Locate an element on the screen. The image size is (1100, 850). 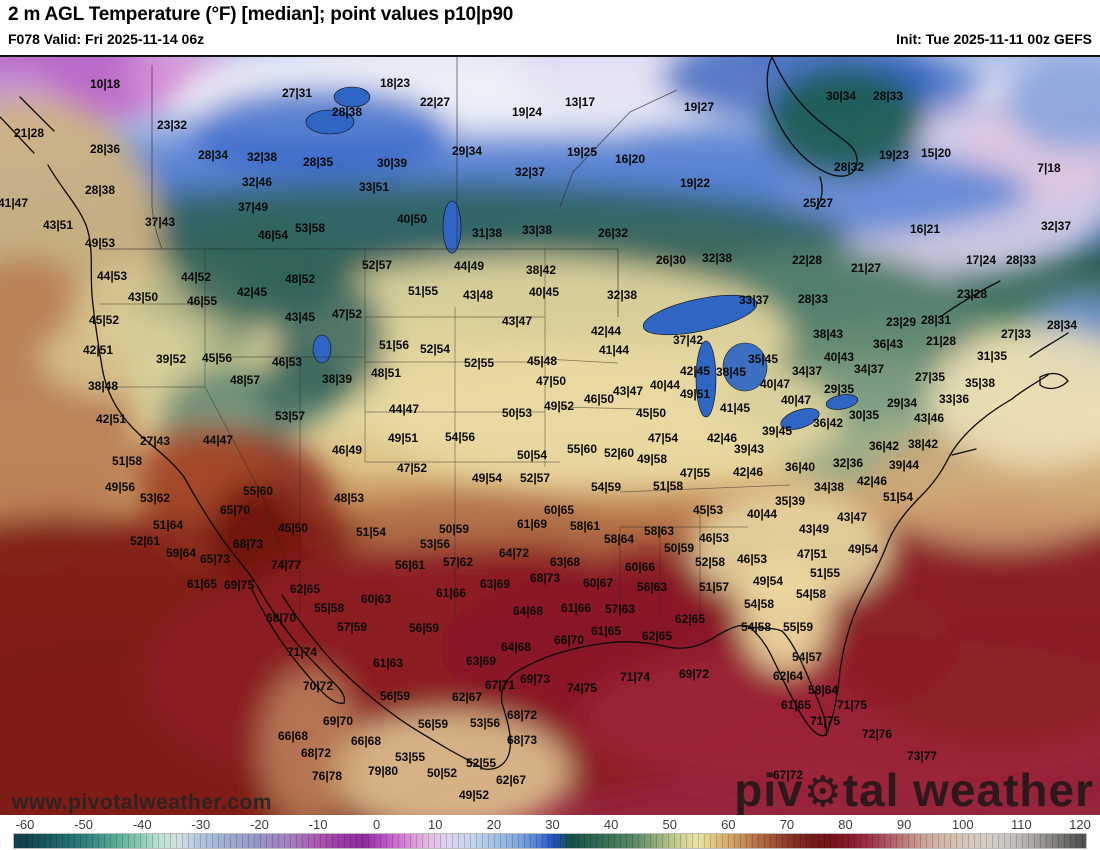
colorbar-tick-label: 50 is located at coordinates (669, 824).